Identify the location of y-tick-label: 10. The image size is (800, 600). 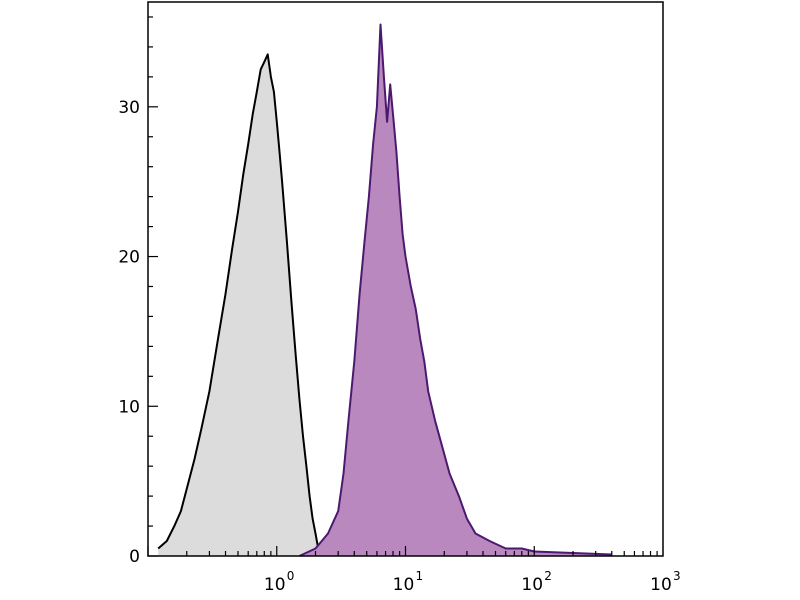
(129, 407).